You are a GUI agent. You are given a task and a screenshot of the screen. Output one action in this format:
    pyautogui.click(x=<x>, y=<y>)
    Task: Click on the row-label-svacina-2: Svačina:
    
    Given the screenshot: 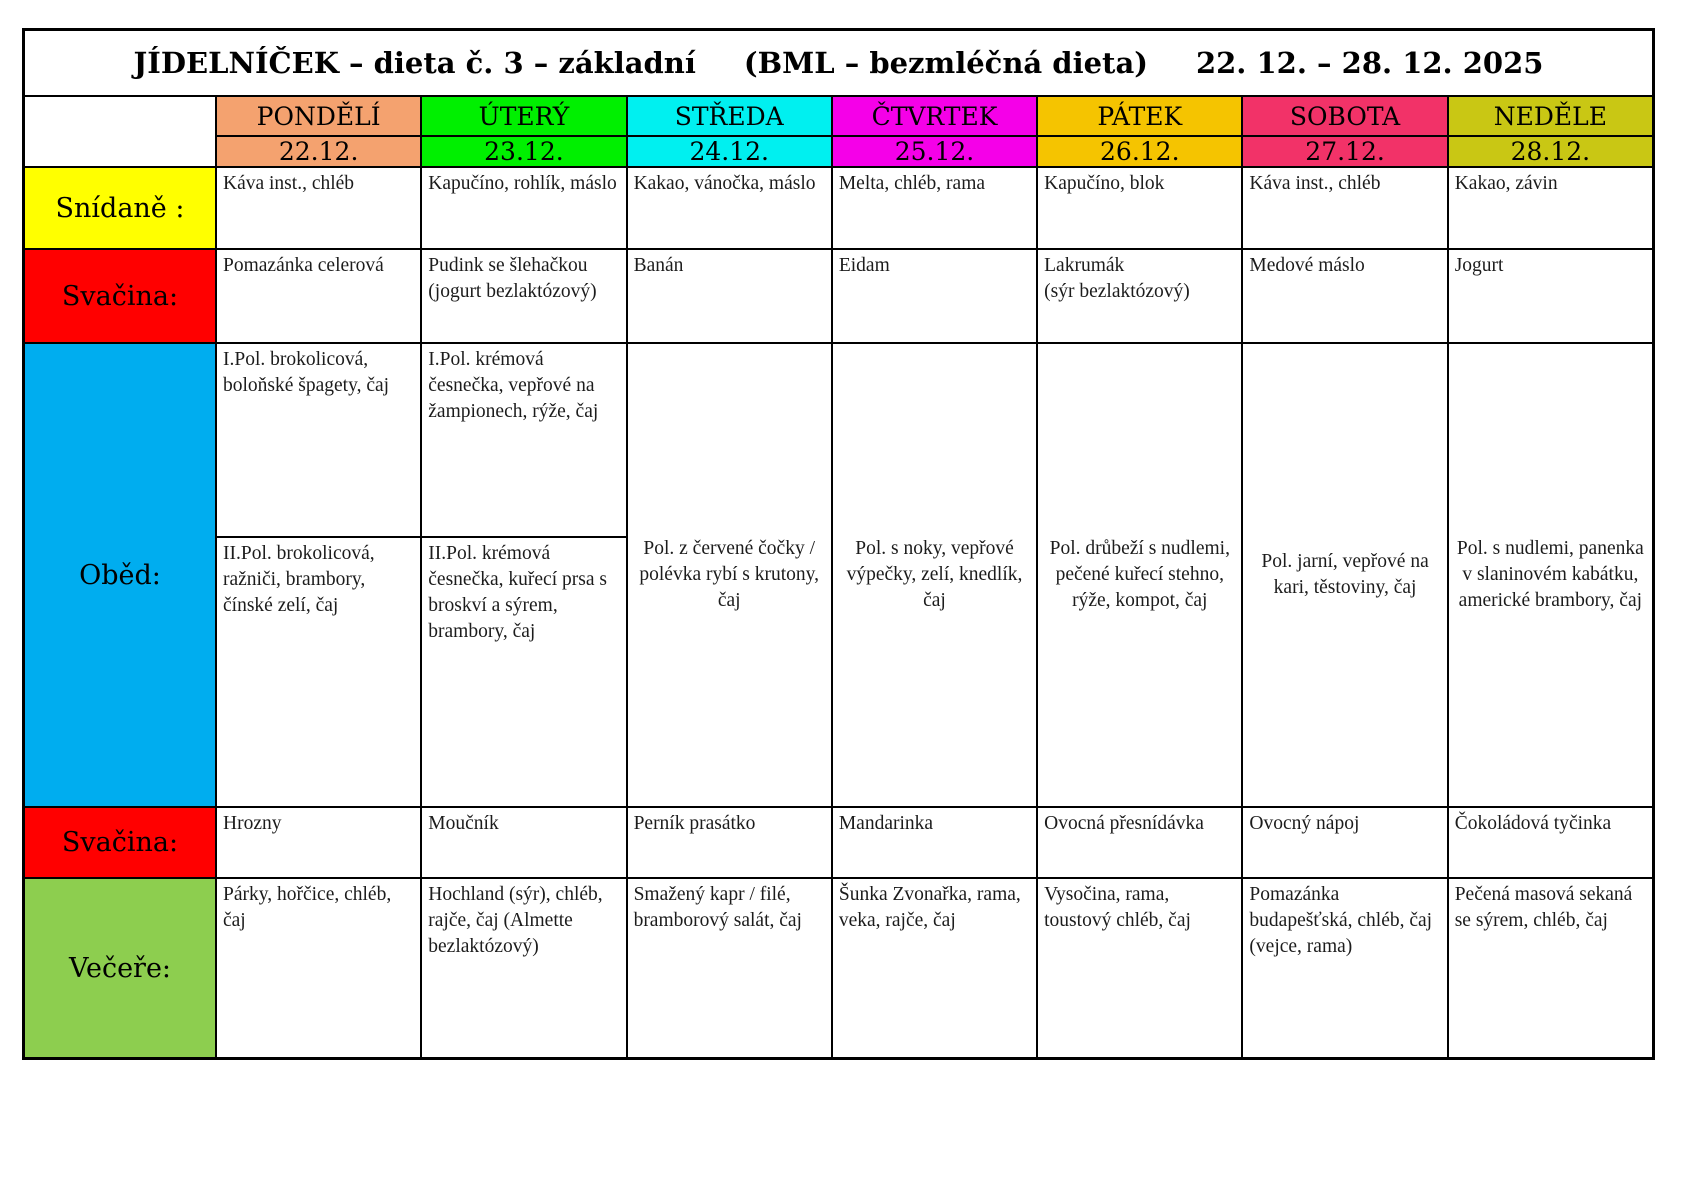 What is the action you would take?
    pyautogui.click(x=120, y=842)
    